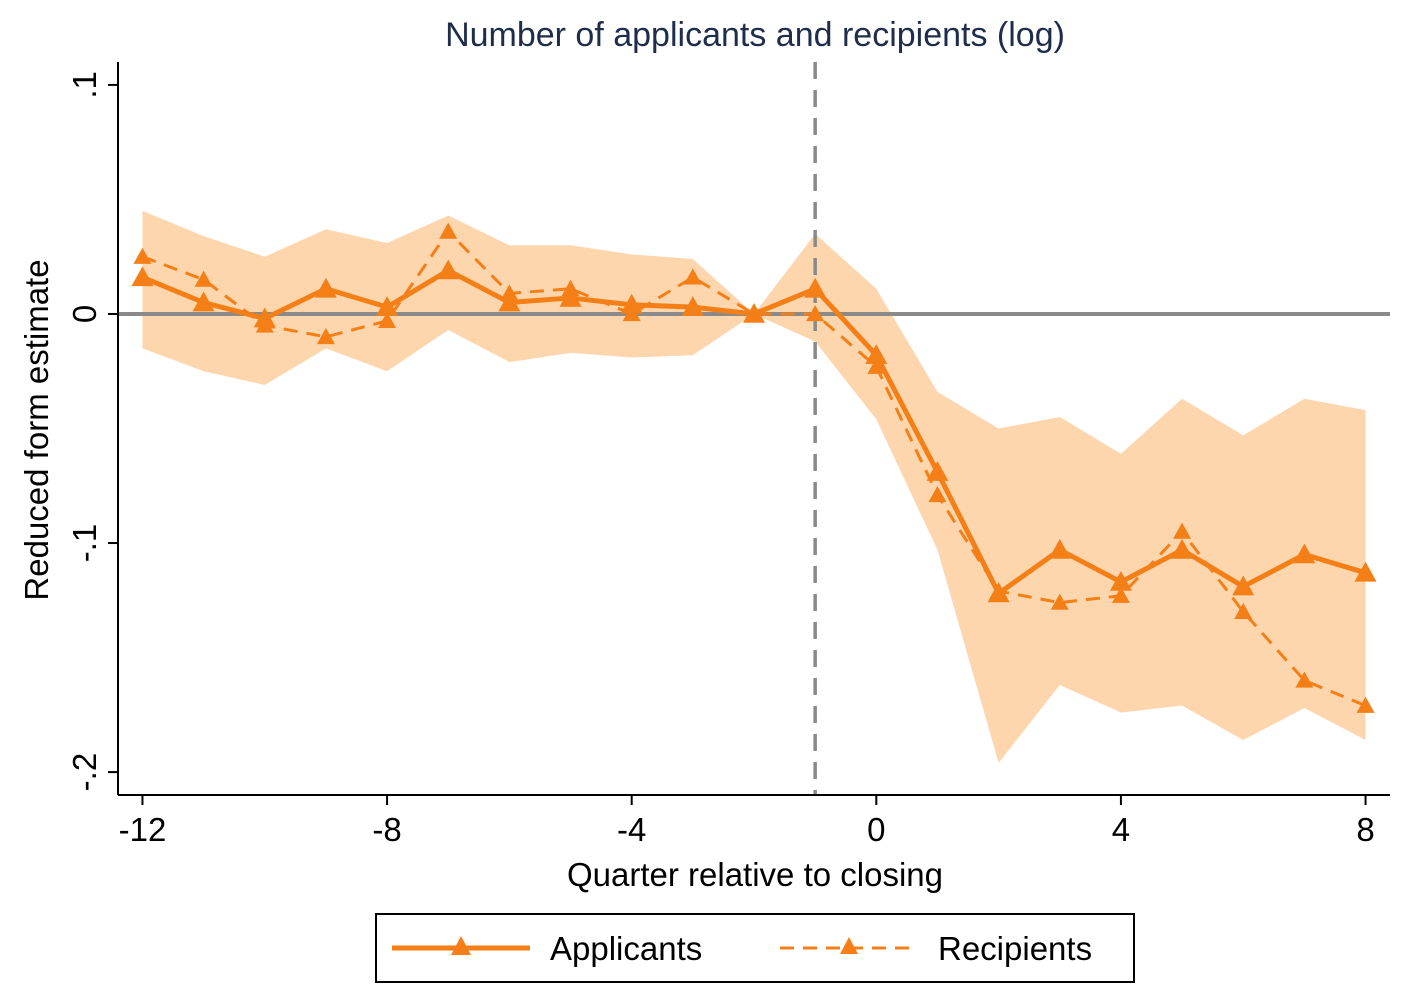 The image size is (1405, 991). What do you see at coordinates (143, 829) in the screenshot?
I see `x-tick-label: -12` at bounding box center [143, 829].